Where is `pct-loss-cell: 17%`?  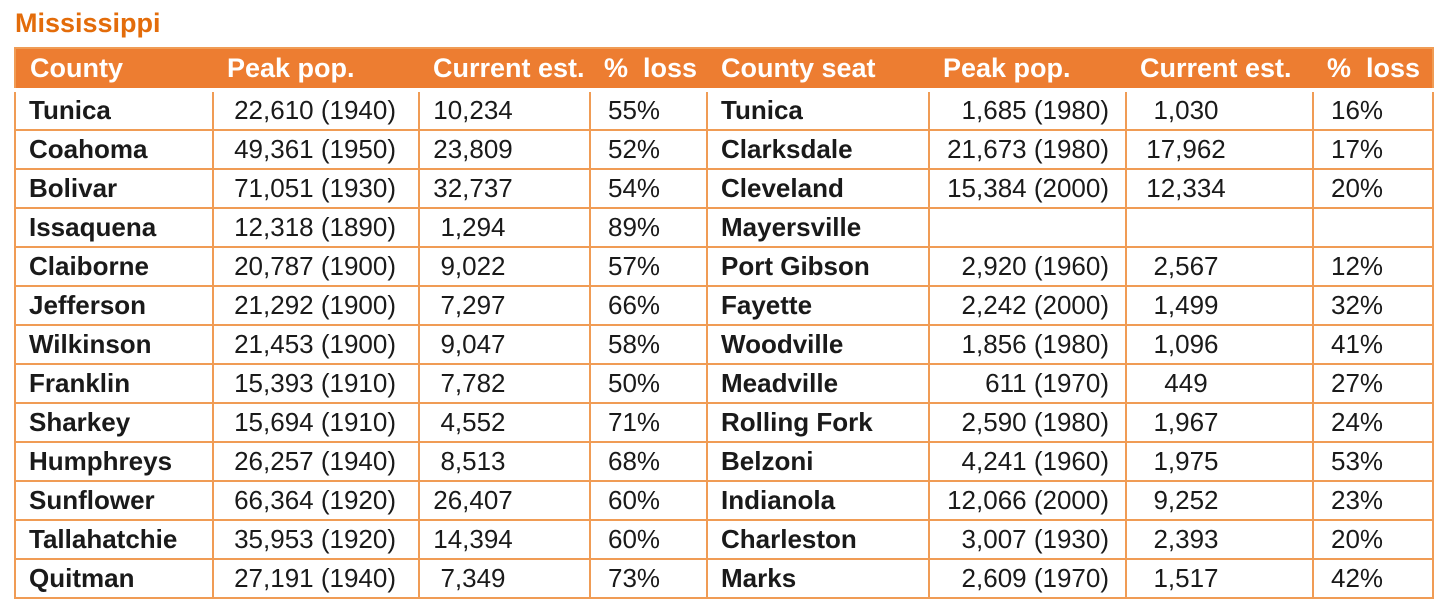 pct-loss-cell: 17% is located at coordinates (1373, 149).